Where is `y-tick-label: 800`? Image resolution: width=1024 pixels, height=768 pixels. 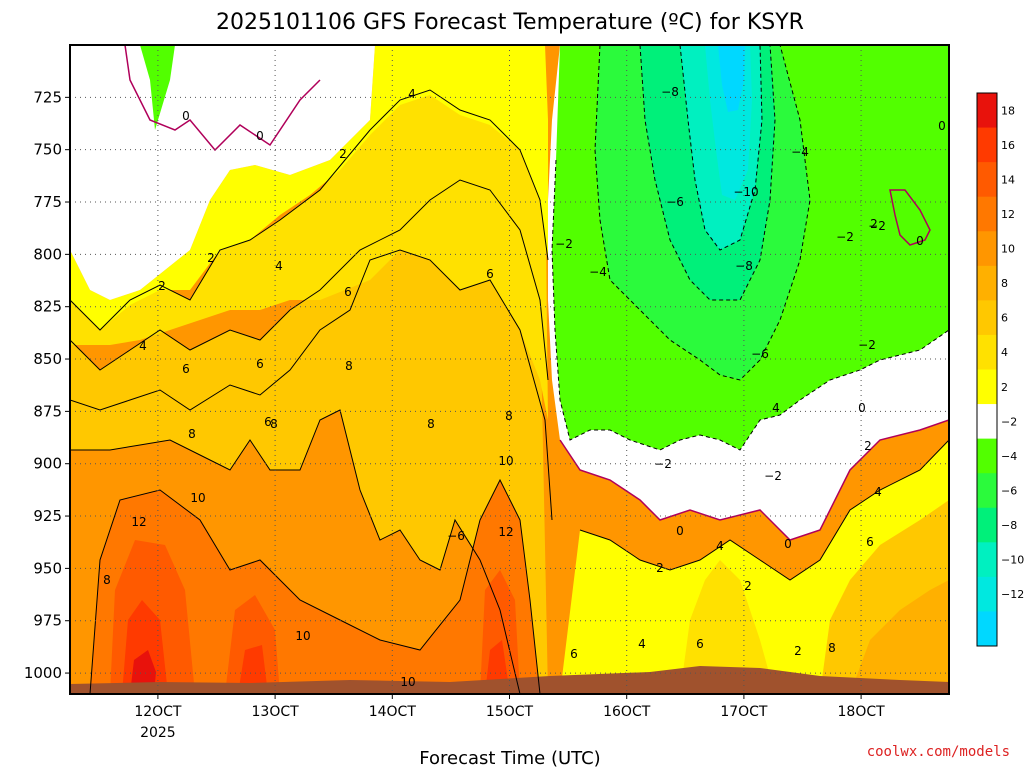 y-tick-label: 800 is located at coordinates (47, 254).